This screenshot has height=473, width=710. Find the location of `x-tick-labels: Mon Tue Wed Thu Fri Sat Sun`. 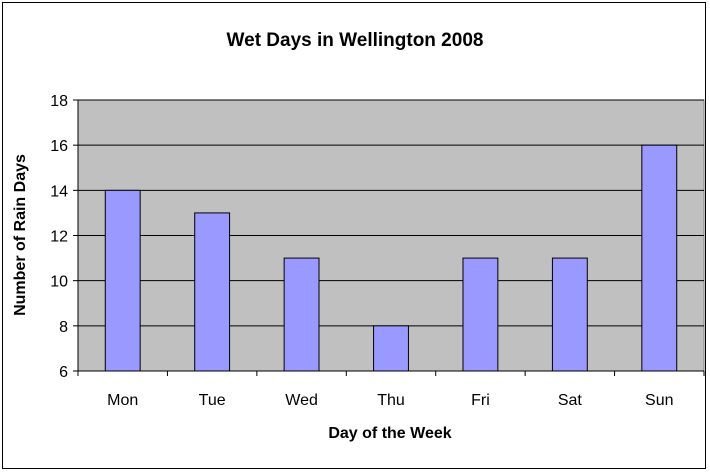

x-tick-labels: Mon Tue Wed Thu Fri Sat Sun is located at coordinates (391, 390).